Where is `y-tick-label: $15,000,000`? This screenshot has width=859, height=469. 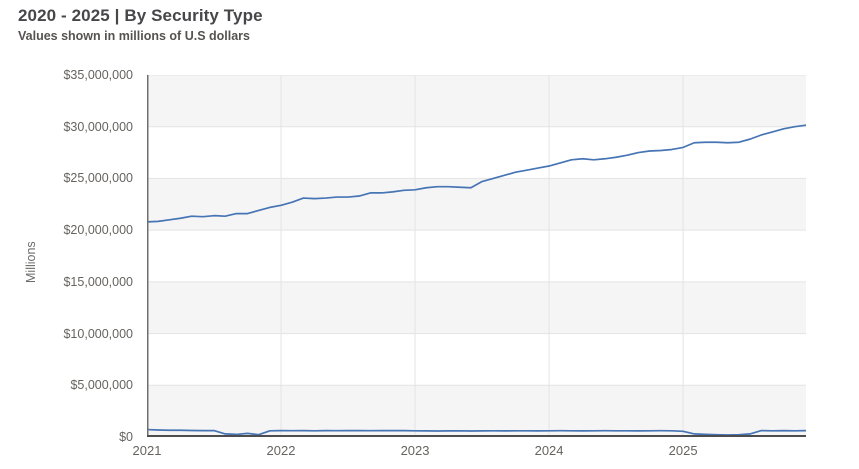 y-tick-label: $15,000,000 is located at coordinates (98, 281).